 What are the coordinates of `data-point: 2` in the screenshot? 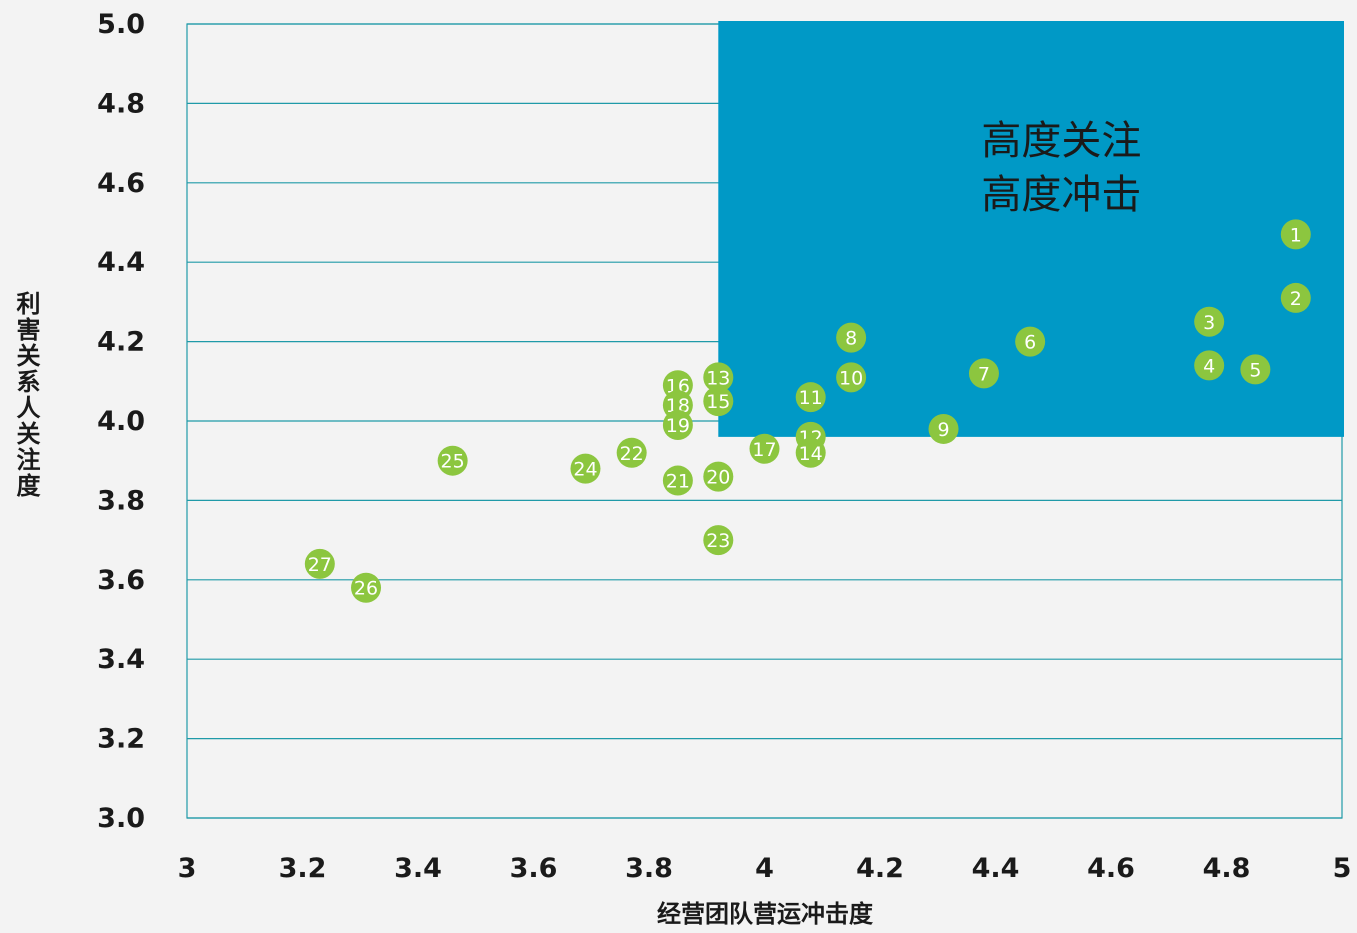 It's located at (1295, 297).